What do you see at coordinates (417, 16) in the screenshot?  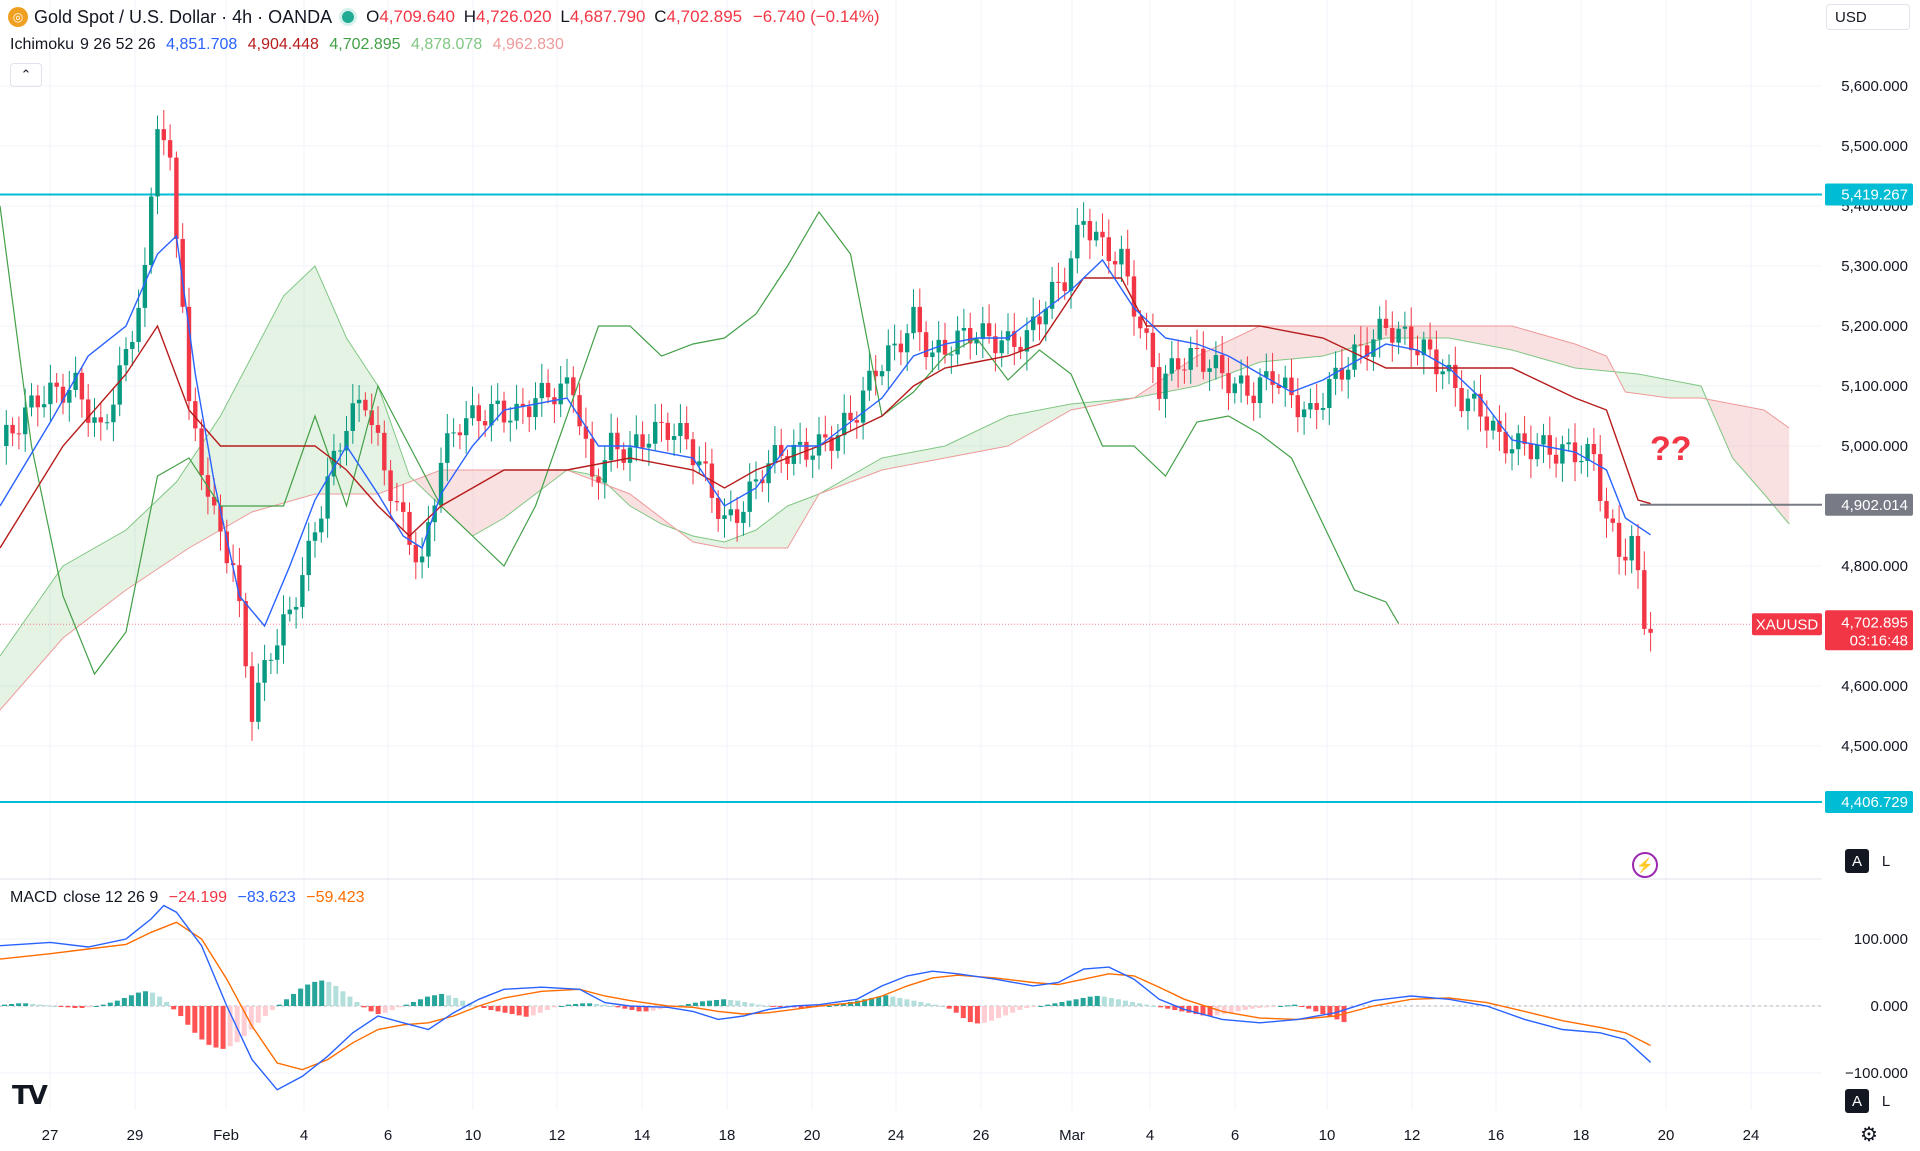 I see `open-value: 4,709.640` at bounding box center [417, 16].